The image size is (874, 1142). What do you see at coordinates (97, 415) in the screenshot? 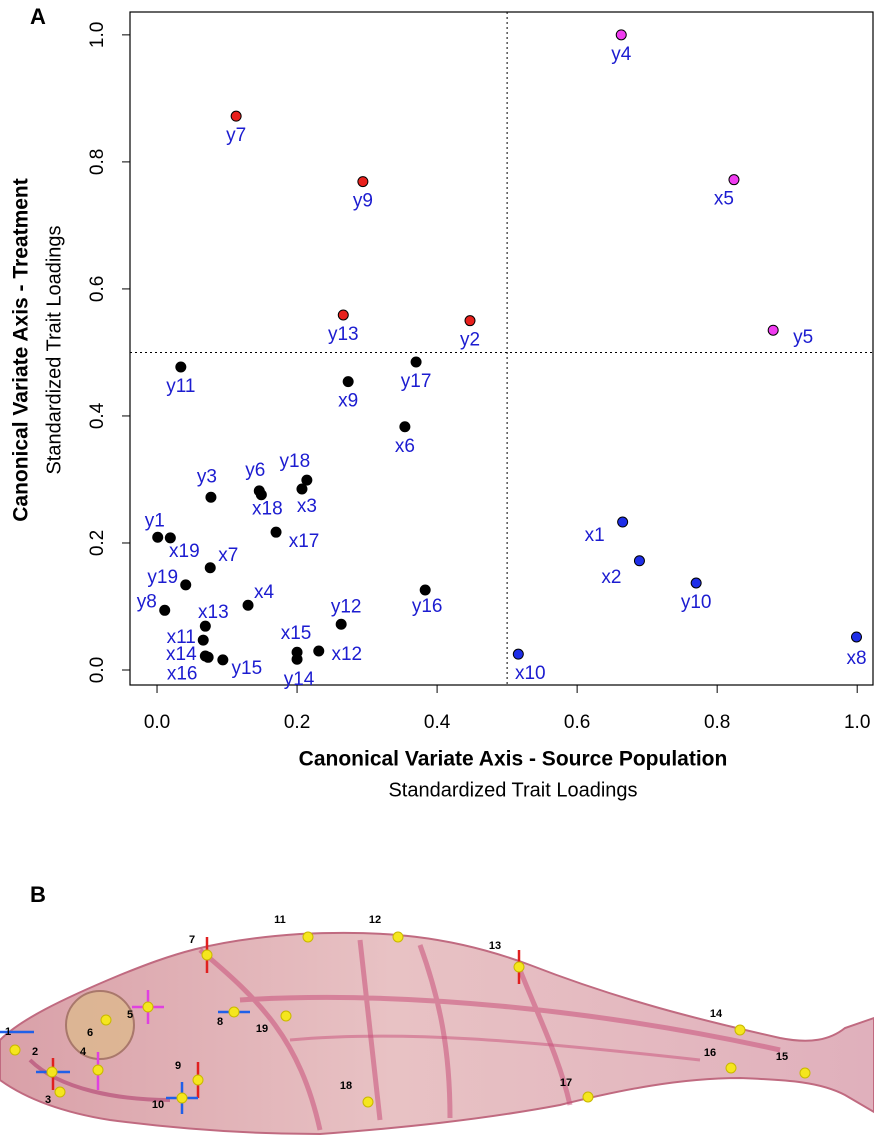
I see `y-tick-label: 0.4` at bounding box center [97, 415].